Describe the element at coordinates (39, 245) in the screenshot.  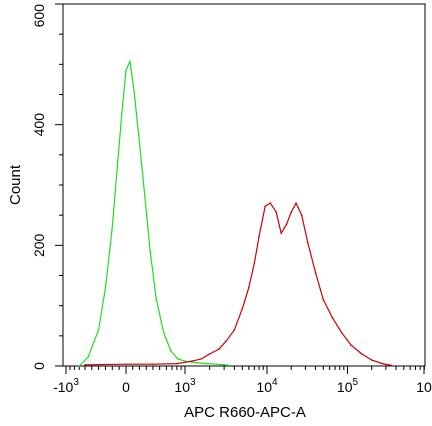
I see `y-tick-label: 200` at that location.